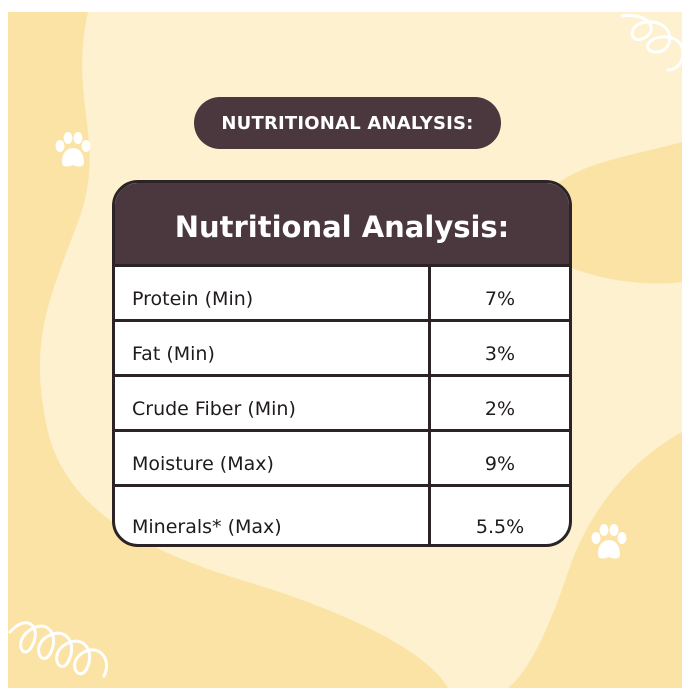 Image resolution: width=690 pixels, height=700 pixels. I want to click on section-title-text: NUTRITIONAL ANALYSIS:, so click(347, 123).